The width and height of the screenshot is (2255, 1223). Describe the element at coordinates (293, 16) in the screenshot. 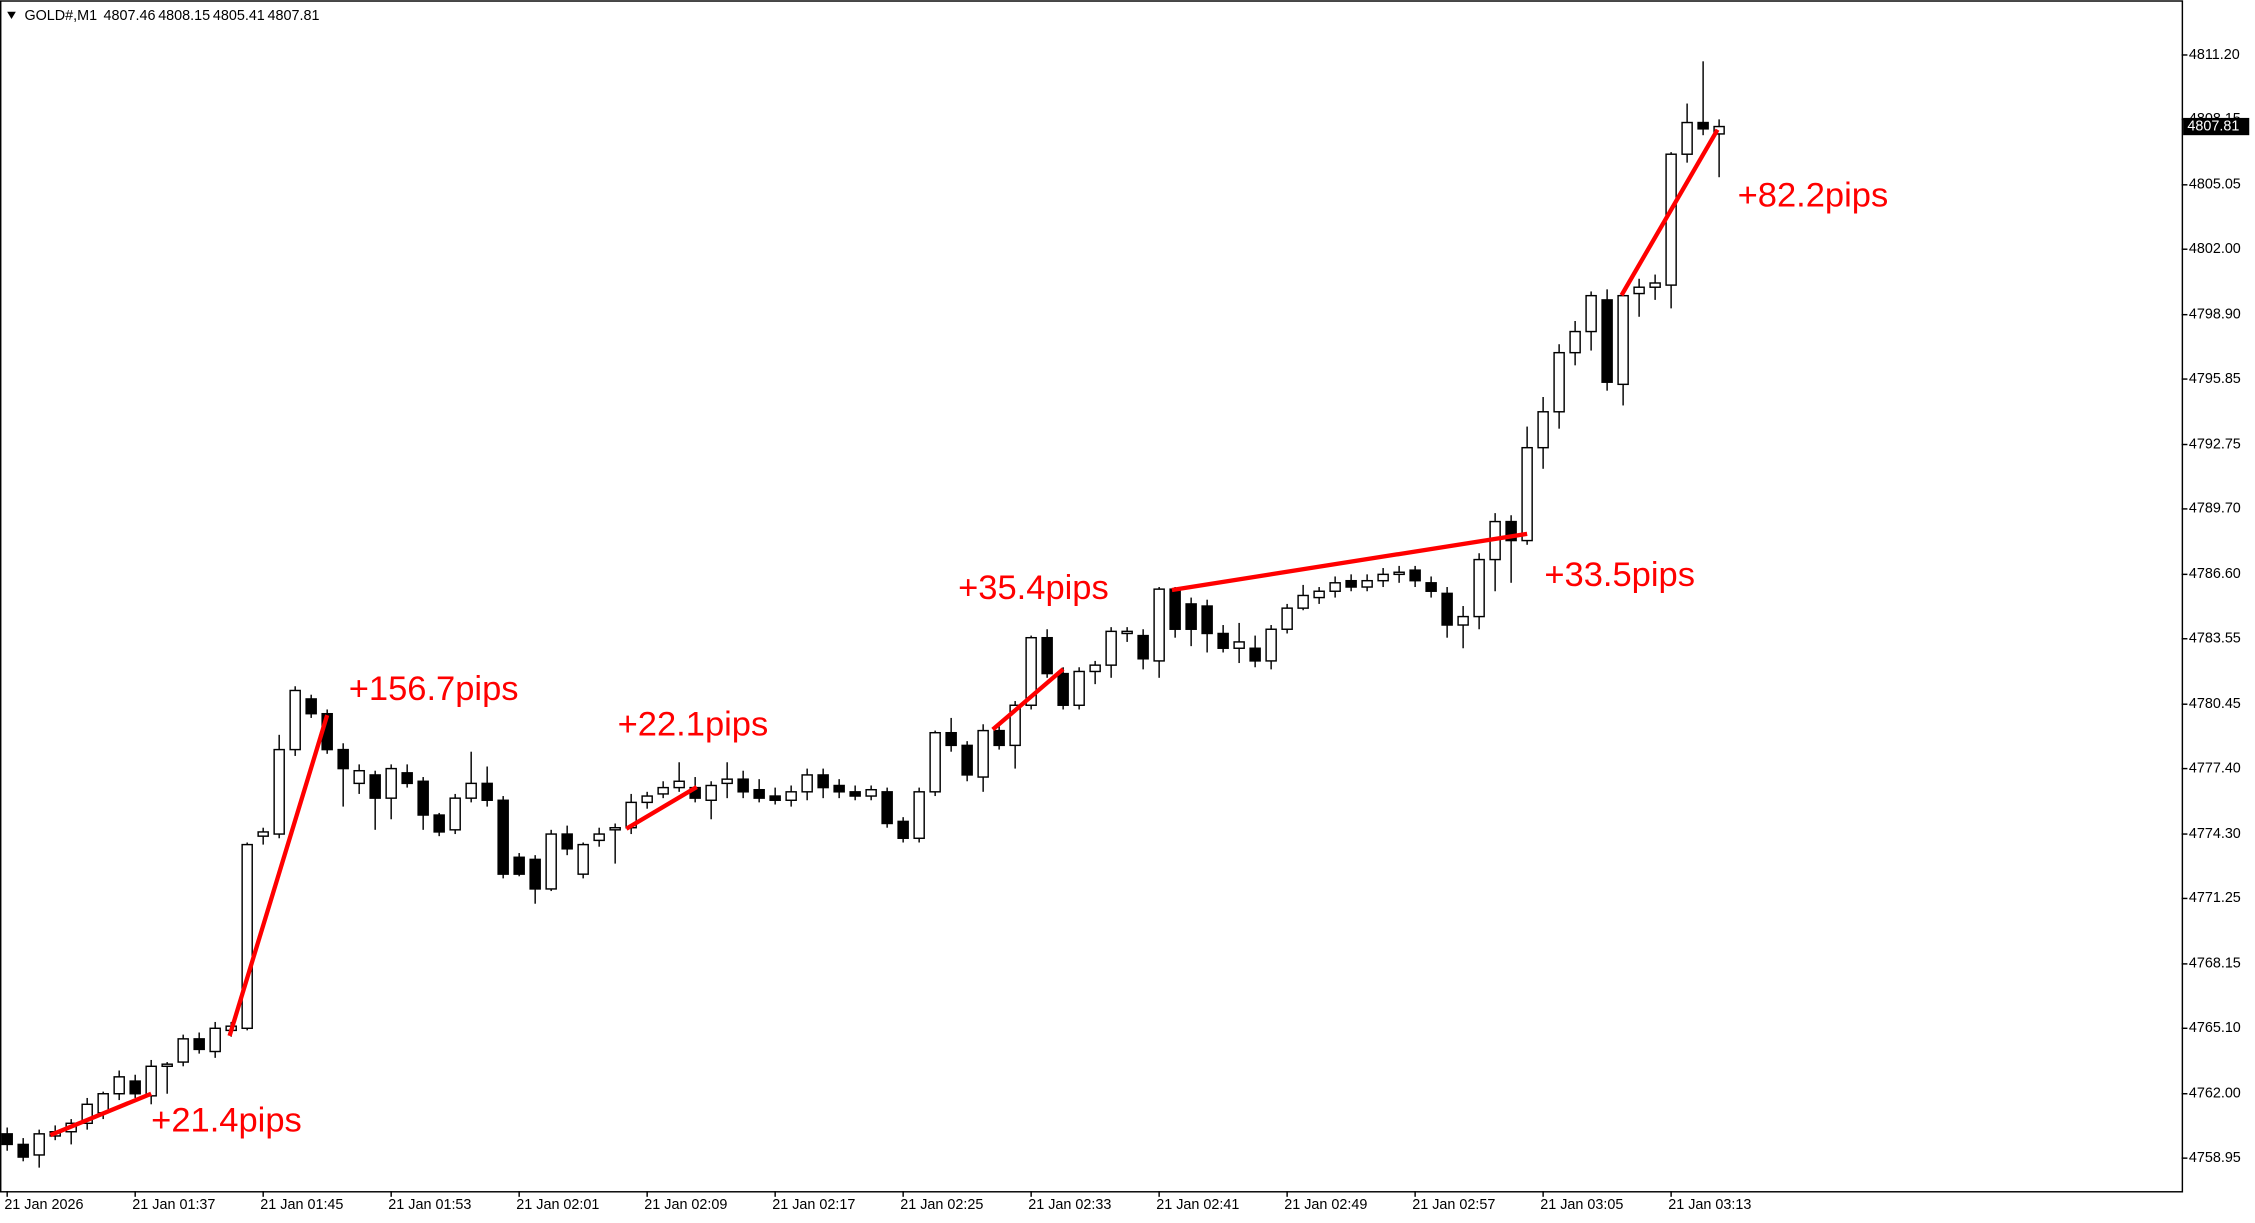

I see `header-ohlc: 4807.81` at that location.